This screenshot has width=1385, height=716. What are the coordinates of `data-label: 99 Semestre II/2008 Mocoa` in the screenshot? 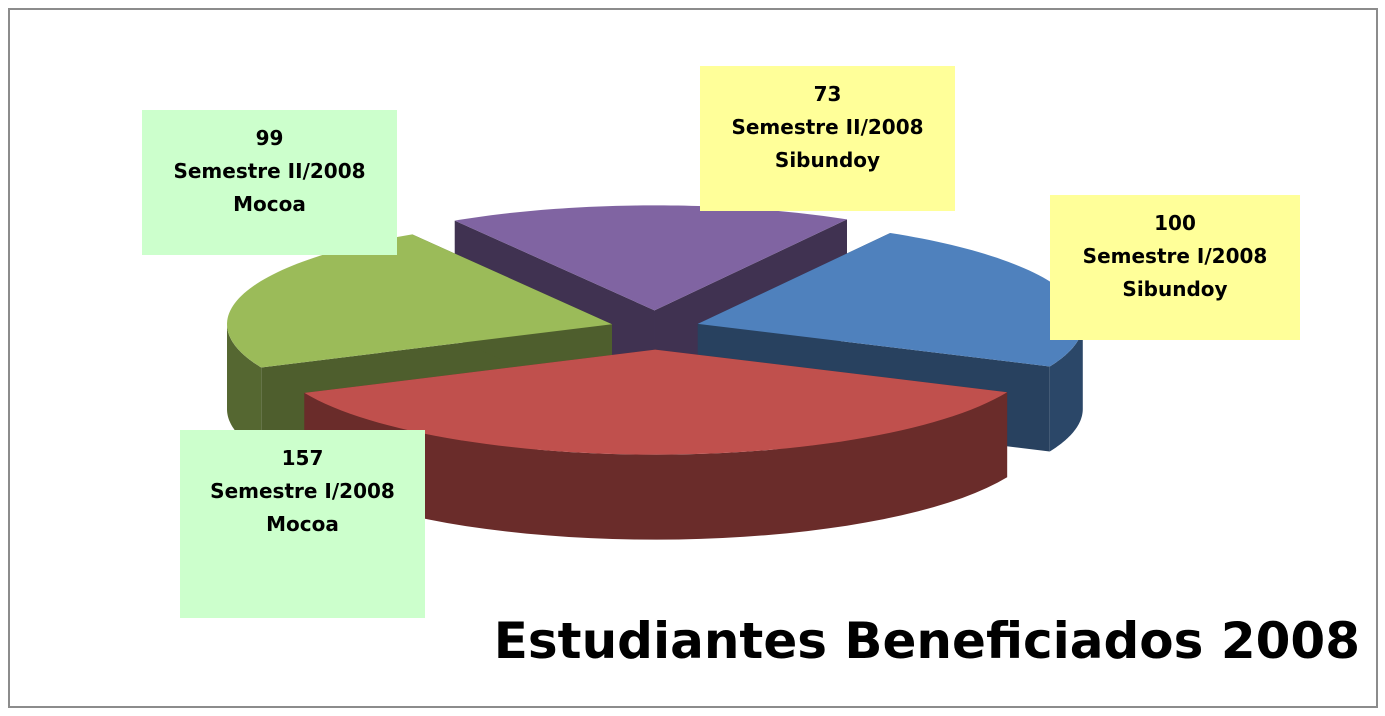 It's located at (269, 182).